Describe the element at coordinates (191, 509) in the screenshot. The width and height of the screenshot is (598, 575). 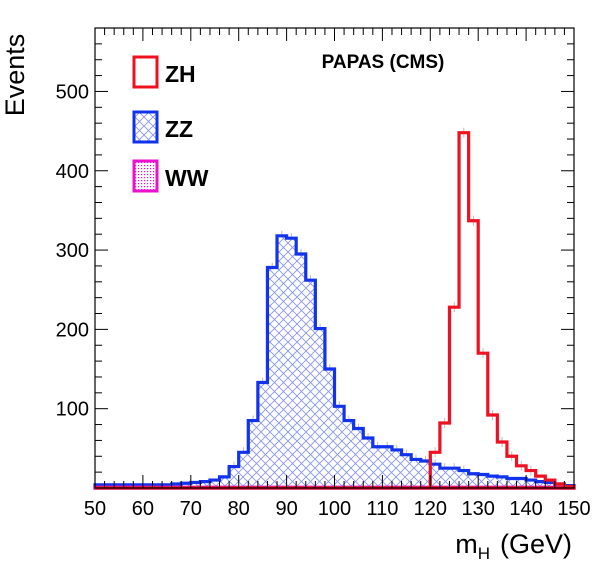
I see `x-tick-label: 70` at that location.